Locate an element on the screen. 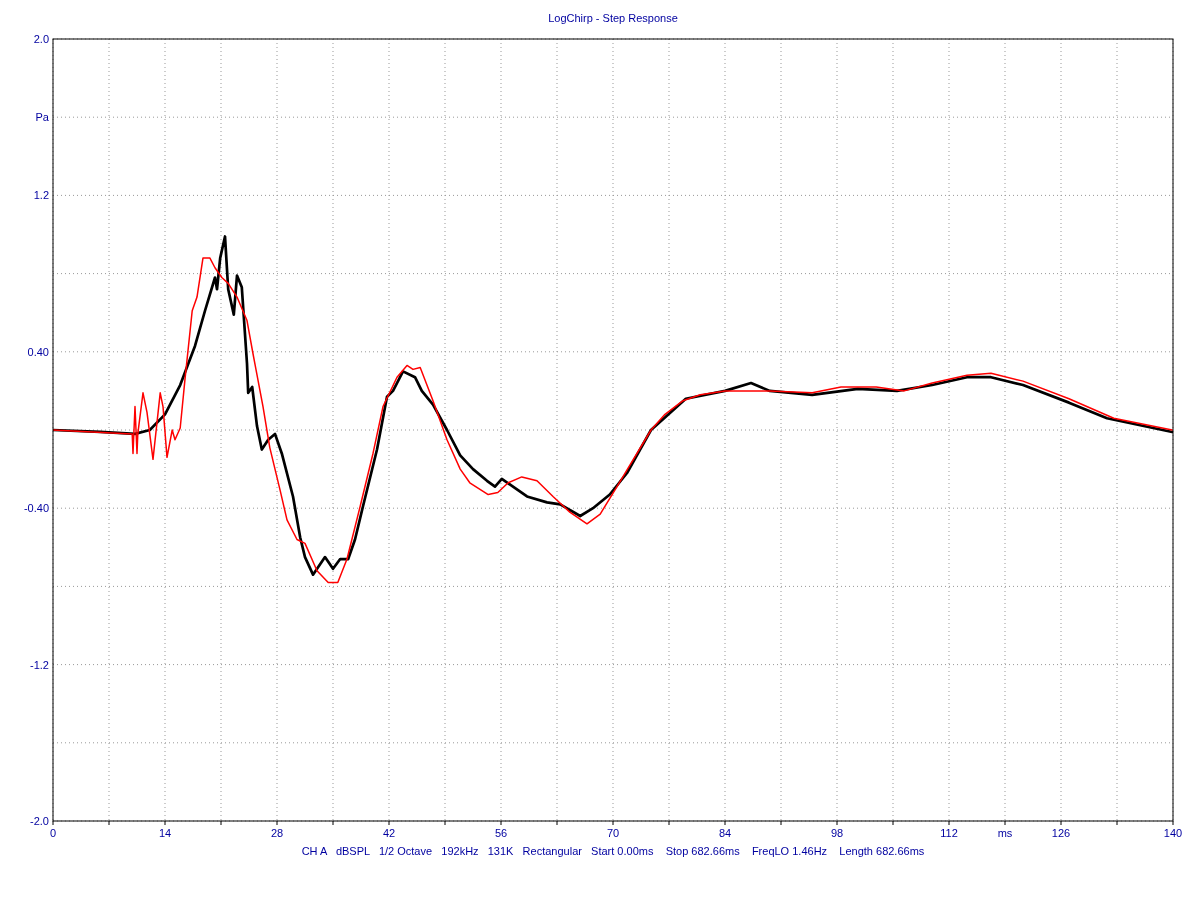 The width and height of the screenshot is (1200, 900). x-tick-label: ms is located at coordinates (1005, 833).